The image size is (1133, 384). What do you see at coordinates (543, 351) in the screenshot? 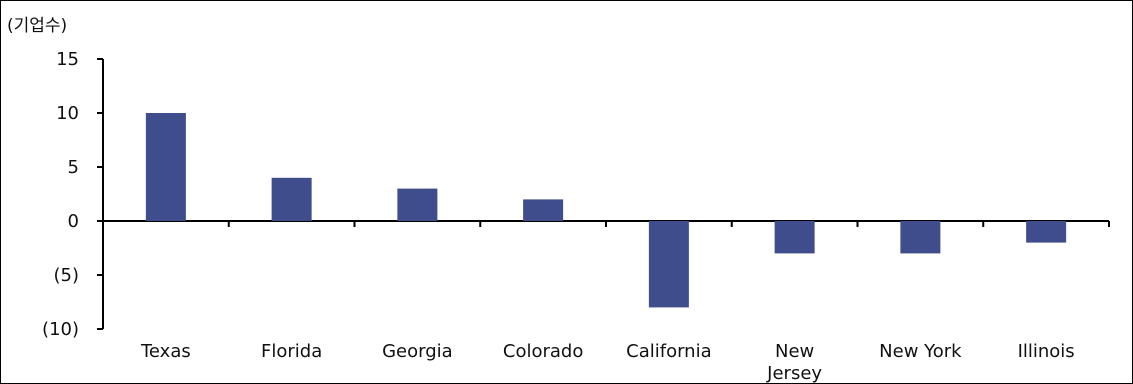
I see `x-category-label: Colorado` at bounding box center [543, 351].